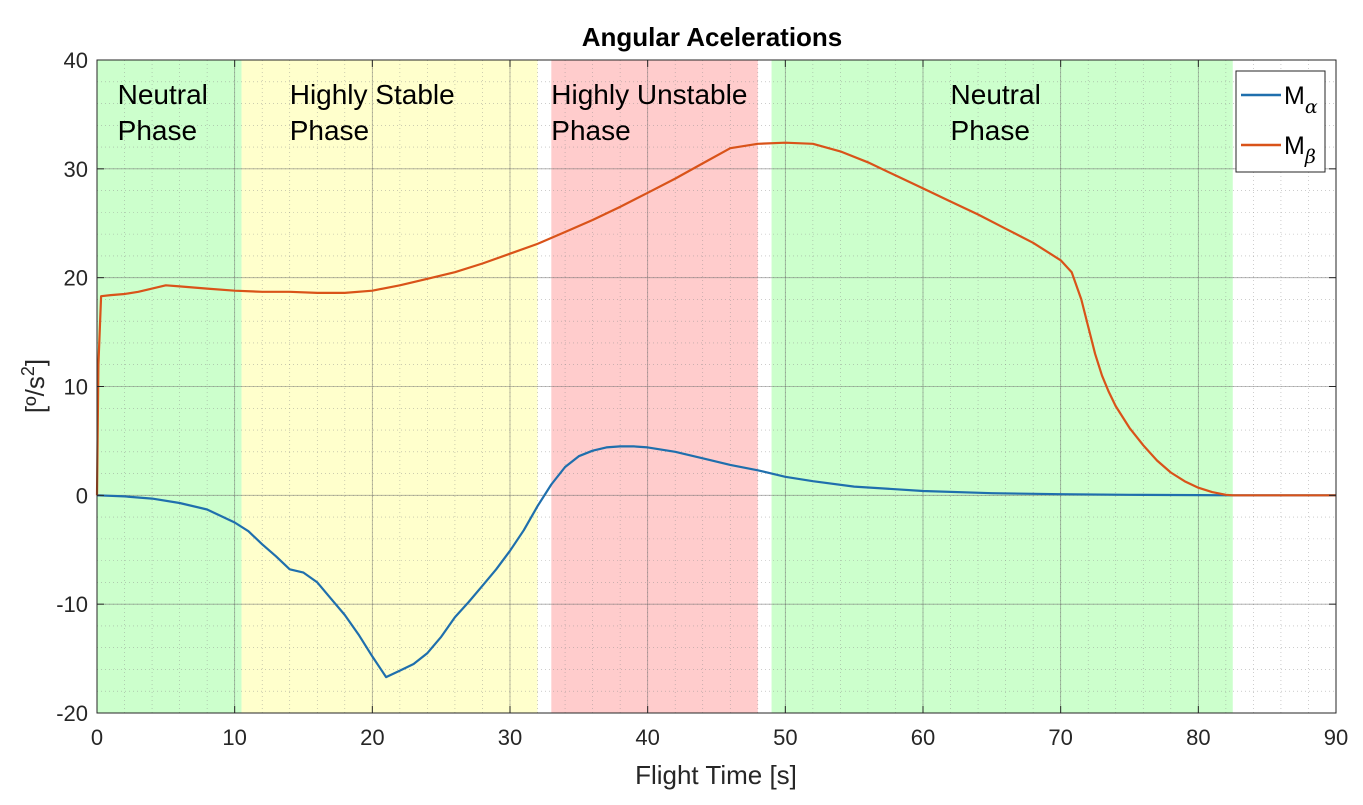  Describe the element at coordinates (372, 112) in the screenshot. I see `phase-label-1: Highly Stable Phase` at that location.